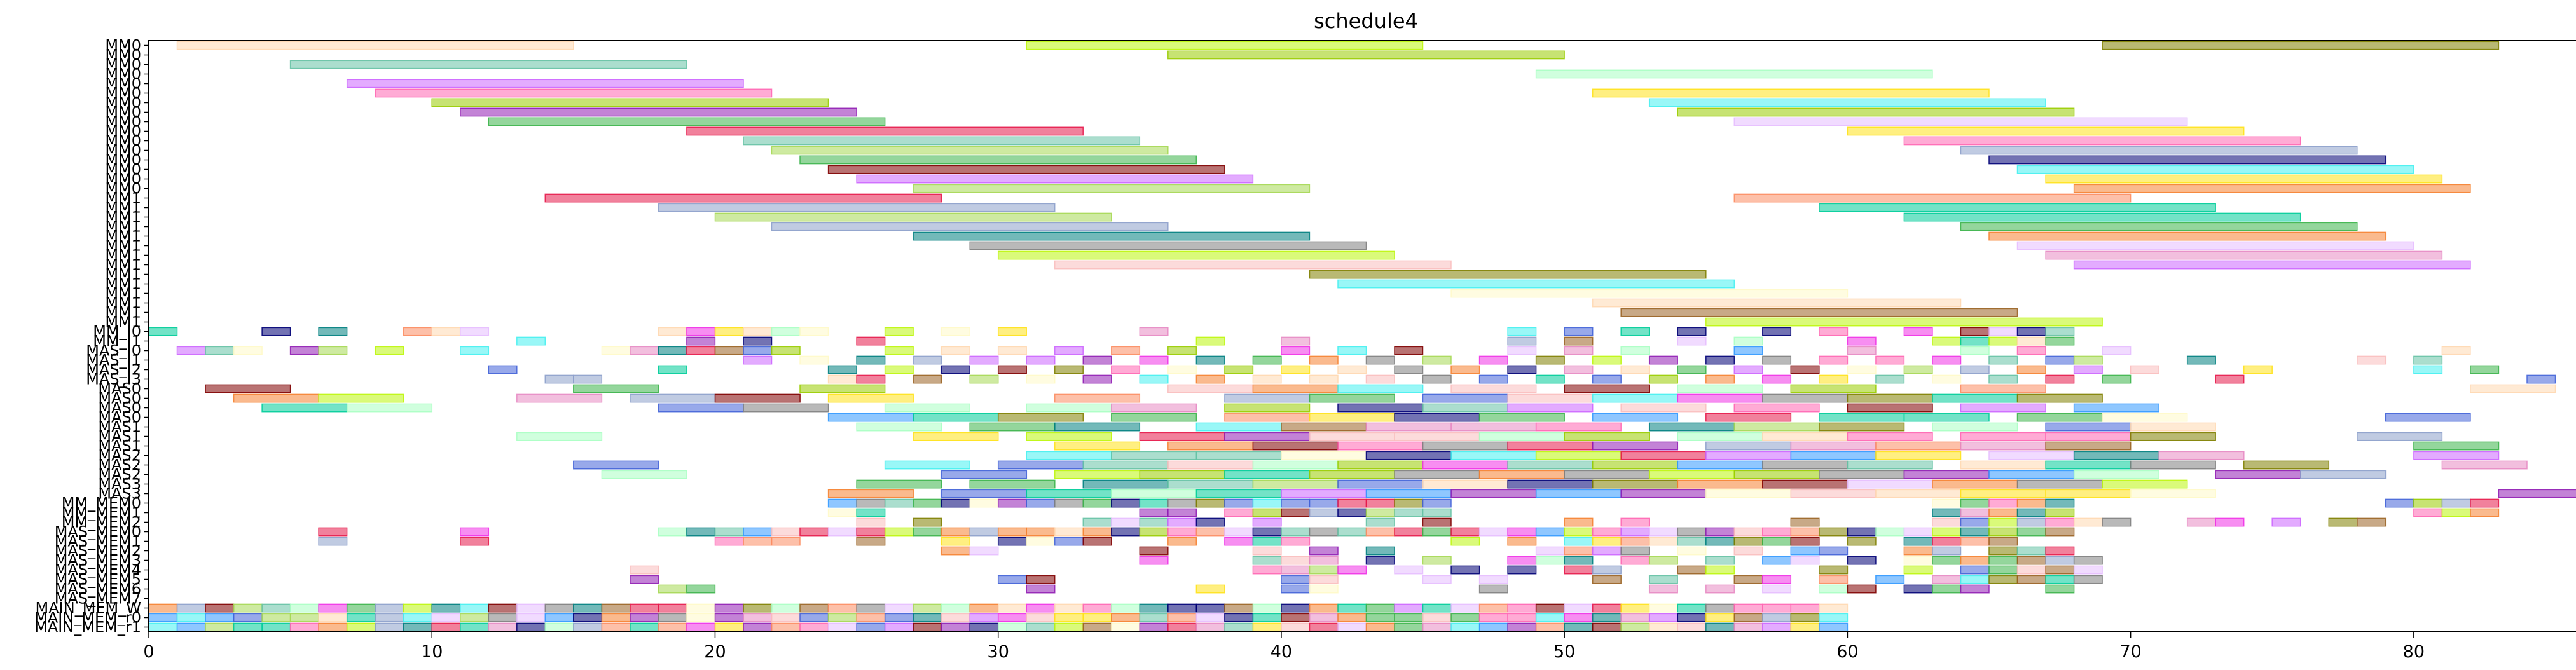 The width and height of the screenshot is (2576, 670). What do you see at coordinates (998, 652) in the screenshot?
I see `x-tick-label: 30` at bounding box center [998, 652].